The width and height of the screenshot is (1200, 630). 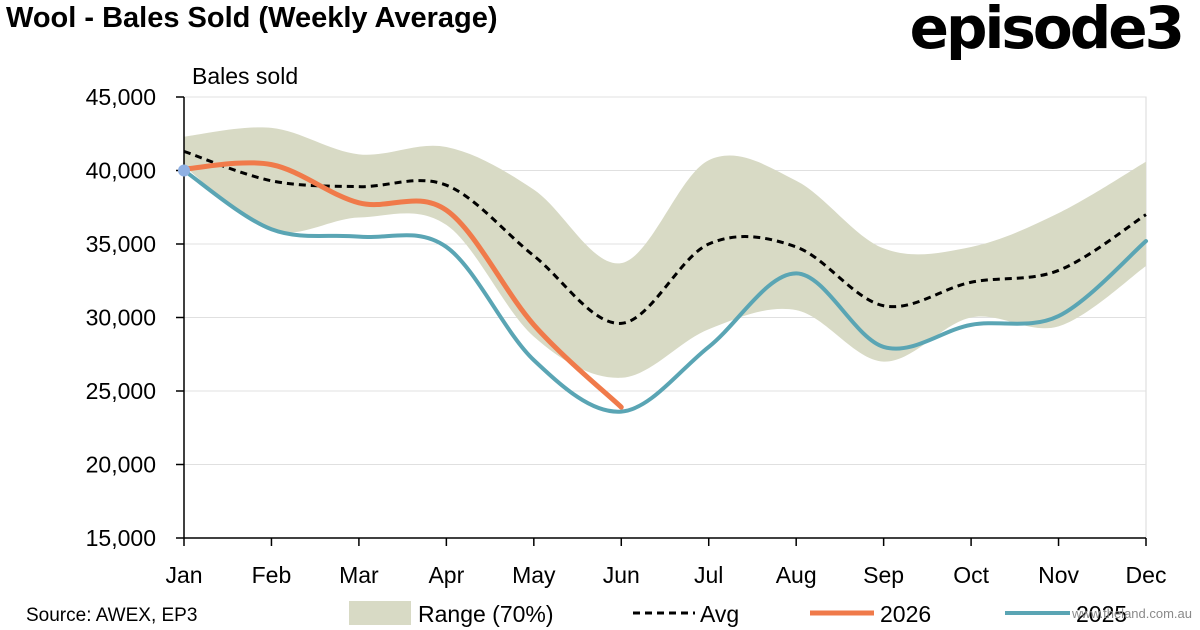 What do you see at coordinates (252, 18) in the screenshot?
I see `chart-title: Wool - Bales Sold (Weekly Average)` at bounding box center [252, 18].